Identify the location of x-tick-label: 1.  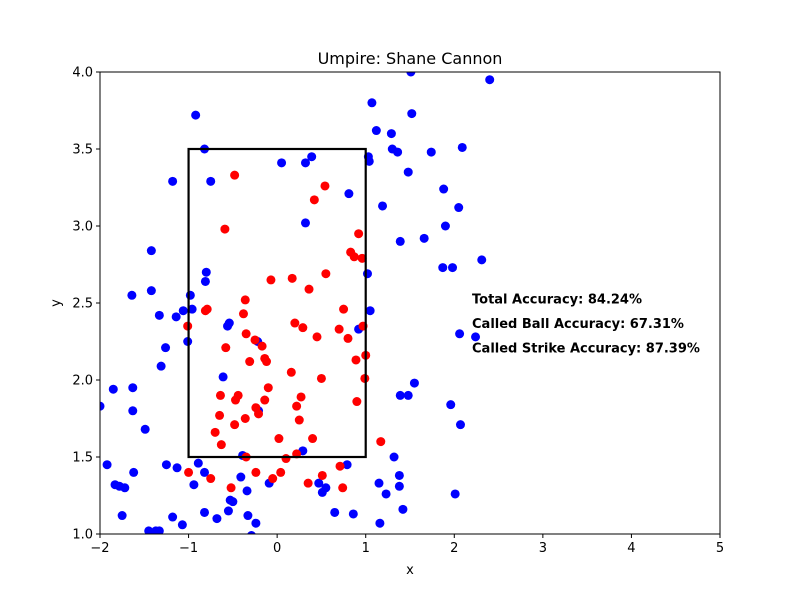
(366, 548).